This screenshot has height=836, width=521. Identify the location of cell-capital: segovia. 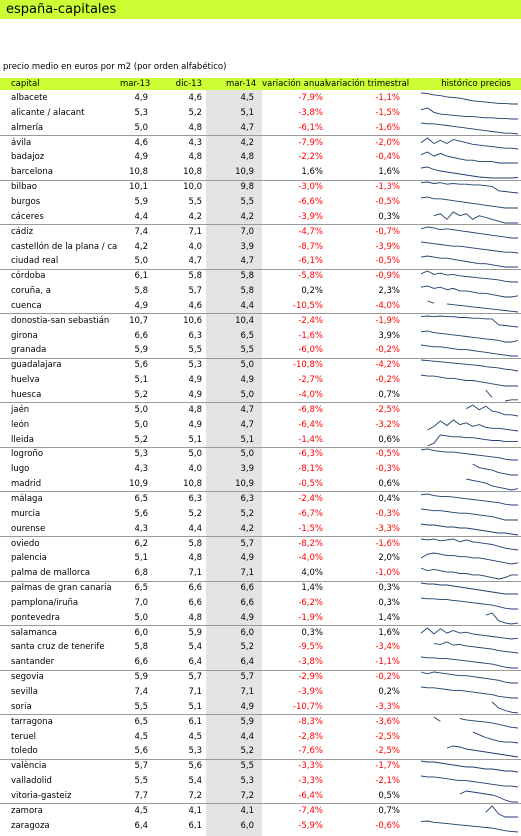
(27, 677).